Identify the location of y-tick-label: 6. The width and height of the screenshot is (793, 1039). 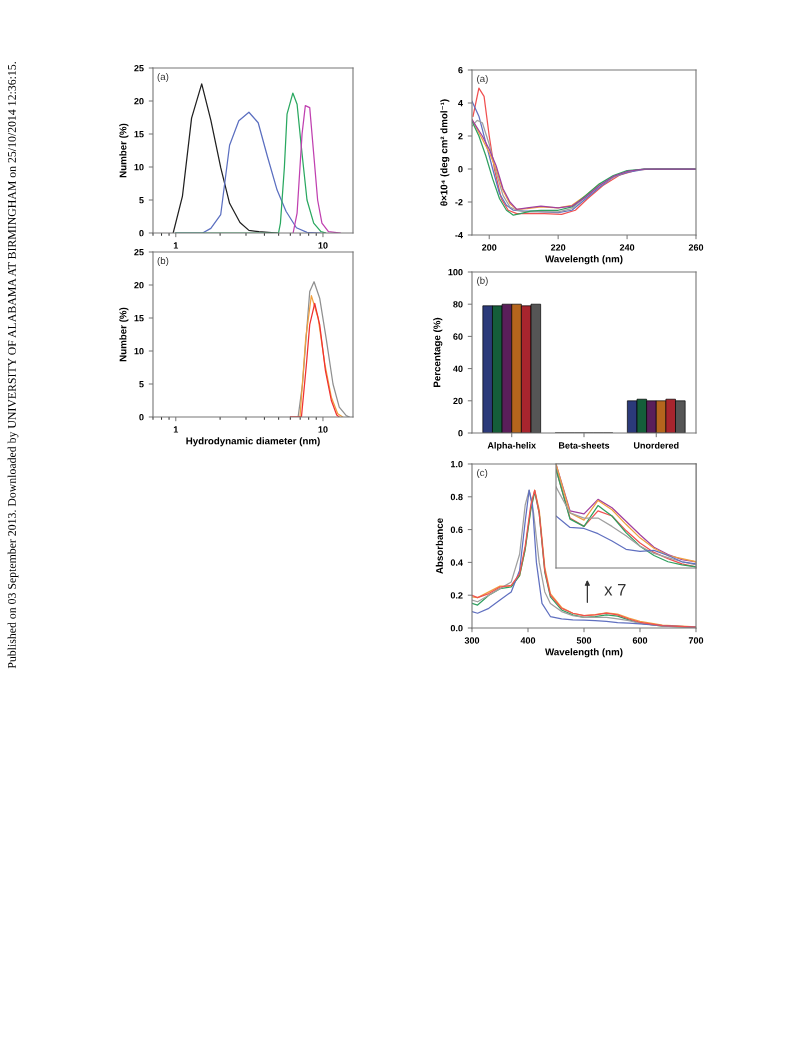
(460, 70).